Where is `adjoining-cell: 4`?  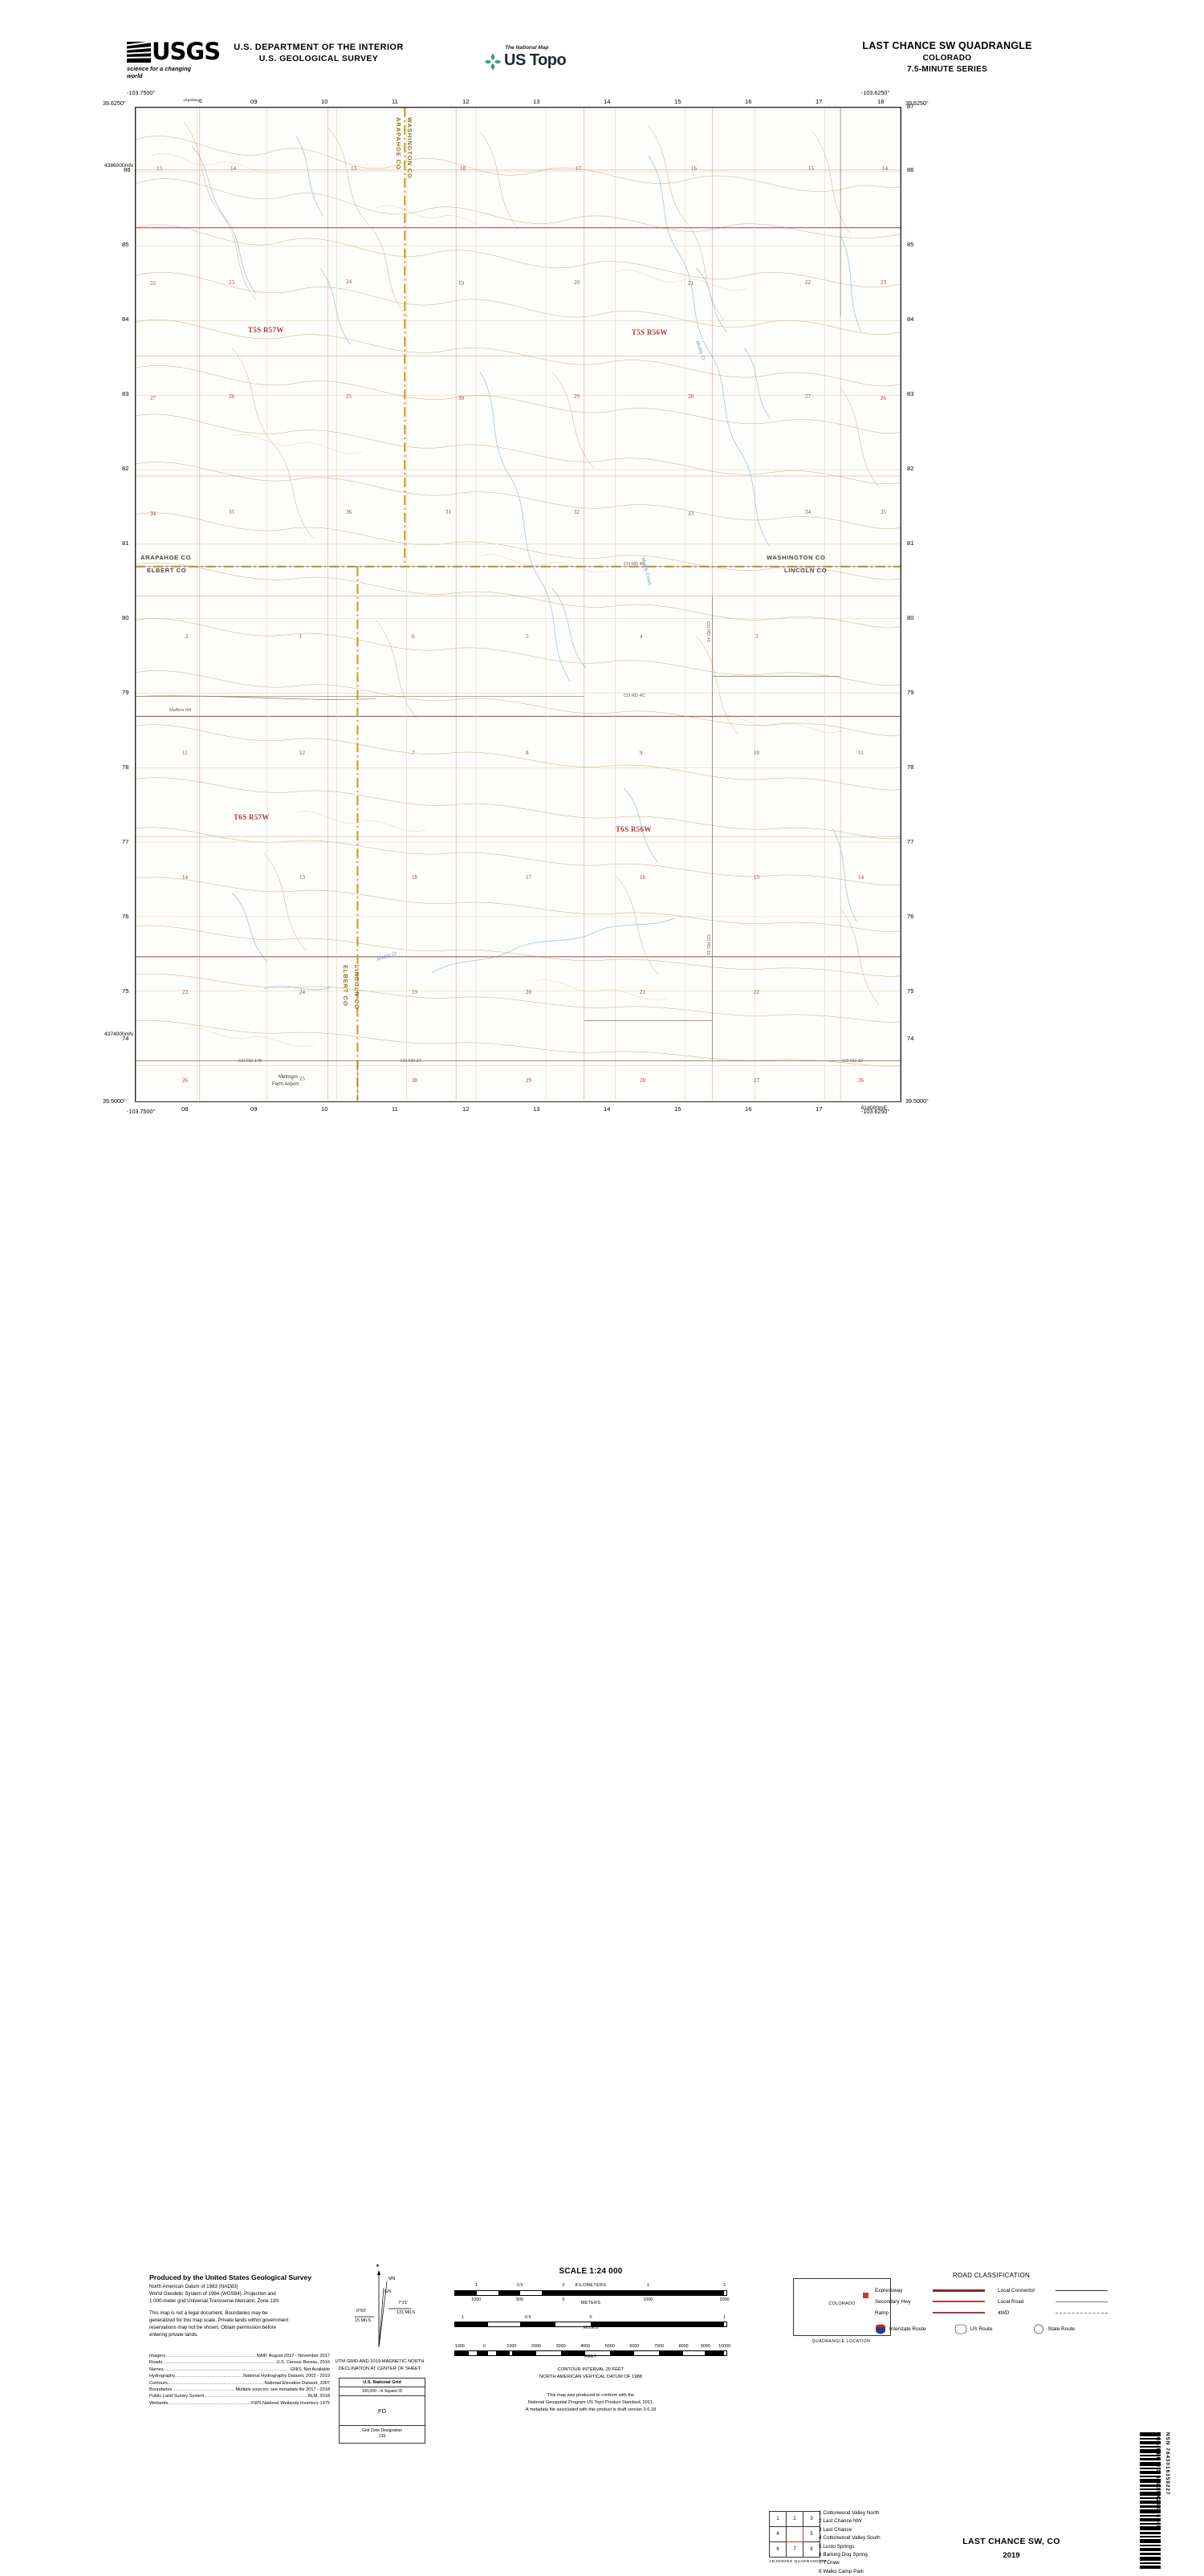
adjoining-cell: 4 is located at coordinates (778, 2534).